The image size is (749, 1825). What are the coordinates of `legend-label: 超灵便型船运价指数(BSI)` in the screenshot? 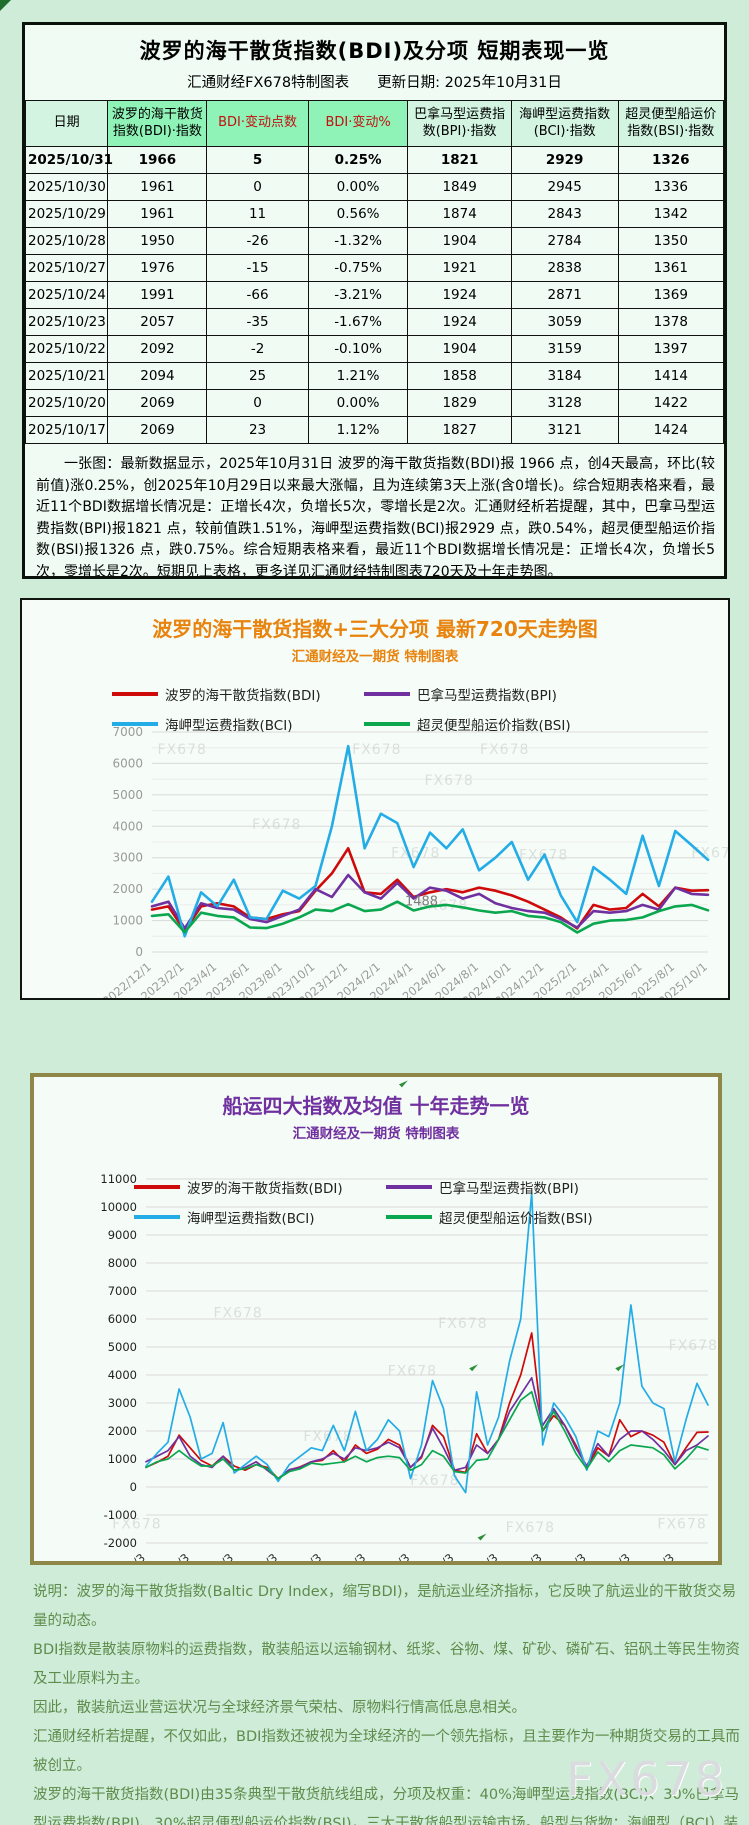 It's located at (516, 1219).